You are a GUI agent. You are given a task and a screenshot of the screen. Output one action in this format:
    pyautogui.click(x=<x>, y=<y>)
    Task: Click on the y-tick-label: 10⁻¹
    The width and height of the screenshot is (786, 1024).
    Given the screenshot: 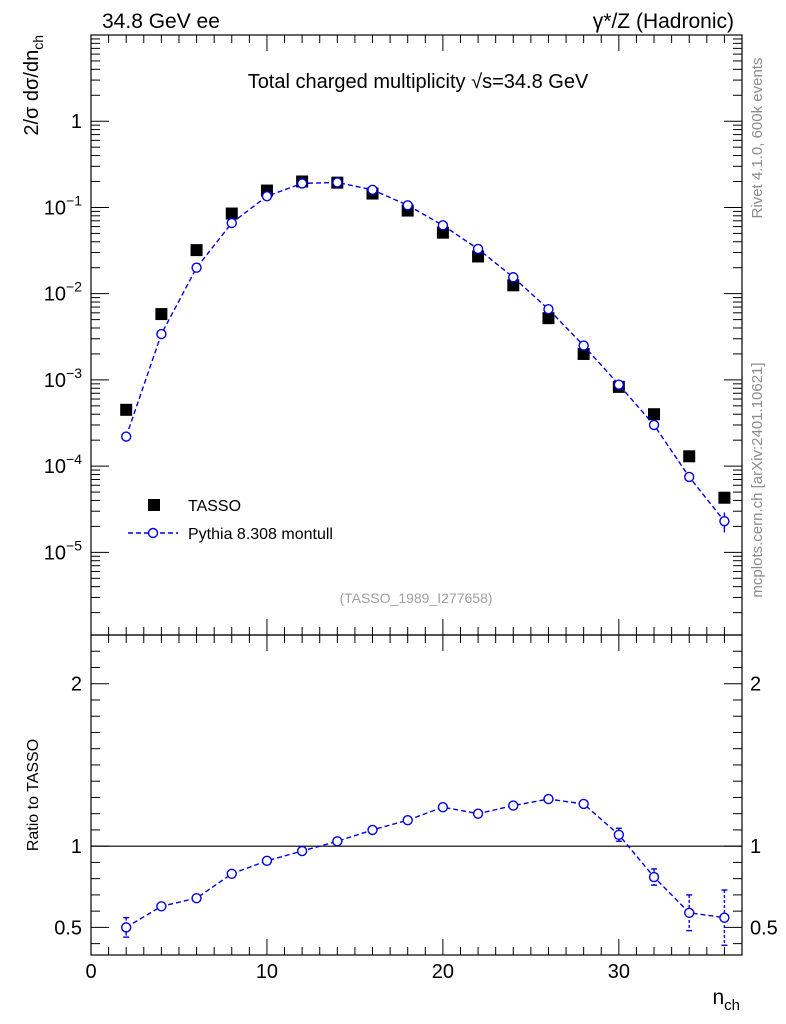 What is the action you would take?
    pyautogui.click(x=63, y=205)
    